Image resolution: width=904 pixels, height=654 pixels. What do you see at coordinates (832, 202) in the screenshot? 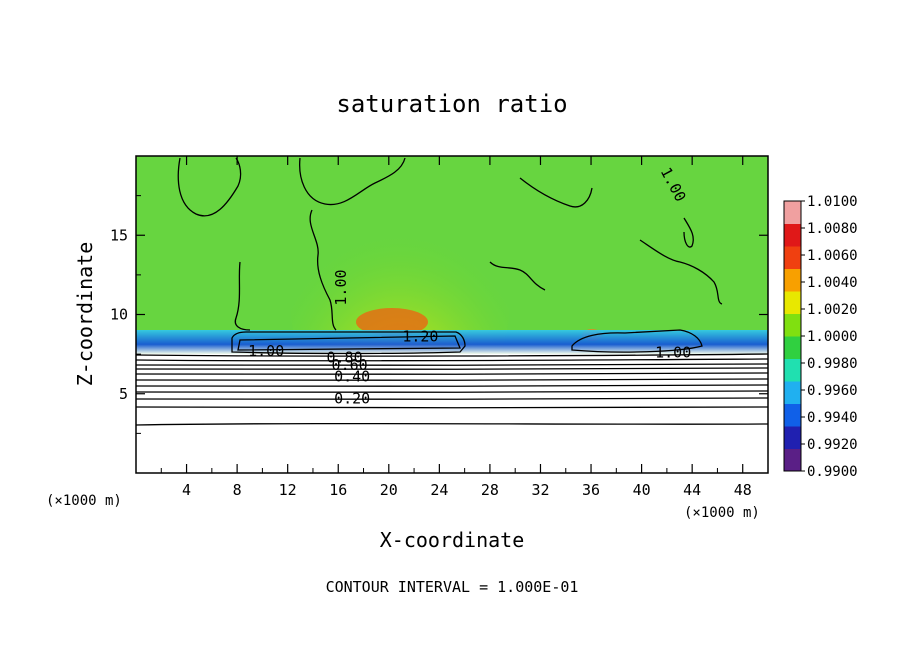
I see `colorbar-tick-label: 1.0100` at bounding box center [832, 202].